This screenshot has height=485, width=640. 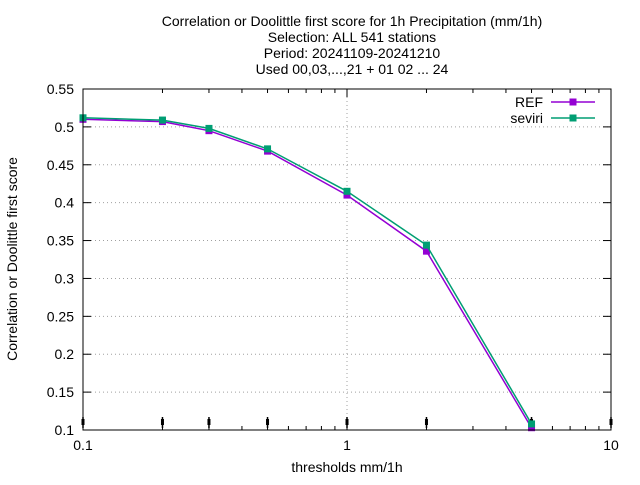 I want to click on y-tick-label: 0.4, so click(x=65, y=203).